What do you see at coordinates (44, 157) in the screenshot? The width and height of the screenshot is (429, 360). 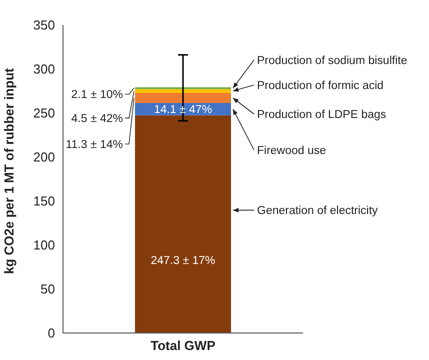 I see `y-tick-label: 200` at bounding box center [44, 157].